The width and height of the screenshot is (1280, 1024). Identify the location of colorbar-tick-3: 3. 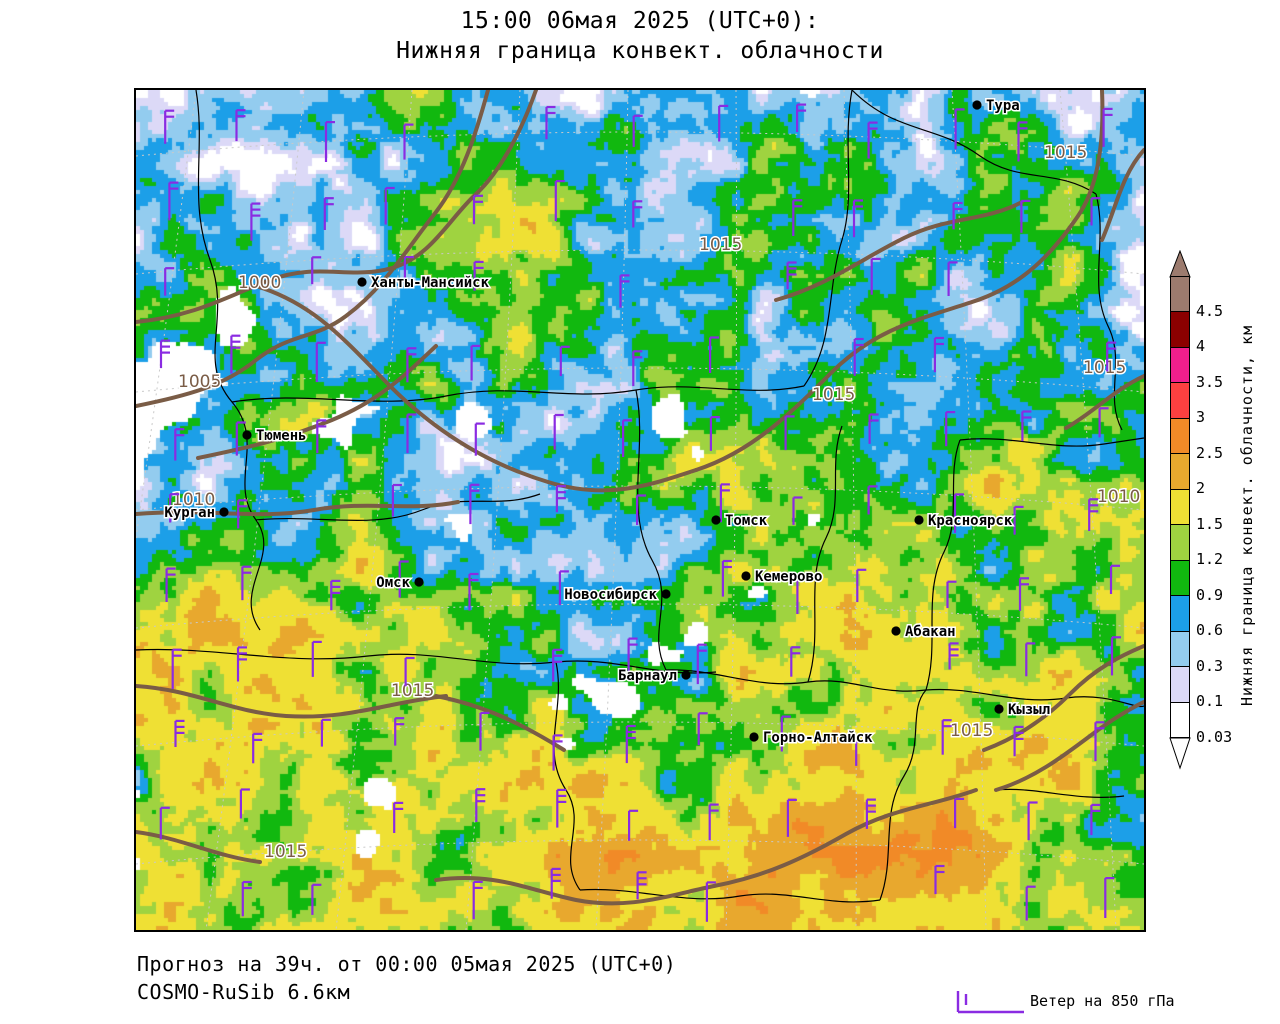
(1201, 417).